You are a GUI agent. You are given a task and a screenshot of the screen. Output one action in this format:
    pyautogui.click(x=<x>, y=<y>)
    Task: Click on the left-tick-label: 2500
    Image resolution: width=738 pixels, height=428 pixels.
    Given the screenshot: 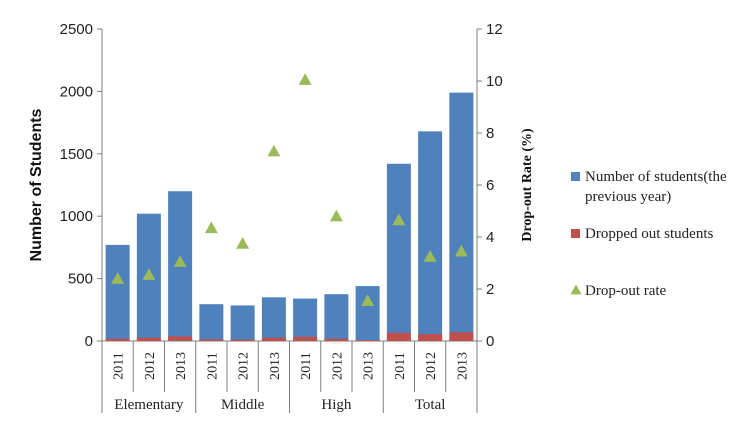 What is the action you would take?
    pyautogui.click(x=76, y=29)
    